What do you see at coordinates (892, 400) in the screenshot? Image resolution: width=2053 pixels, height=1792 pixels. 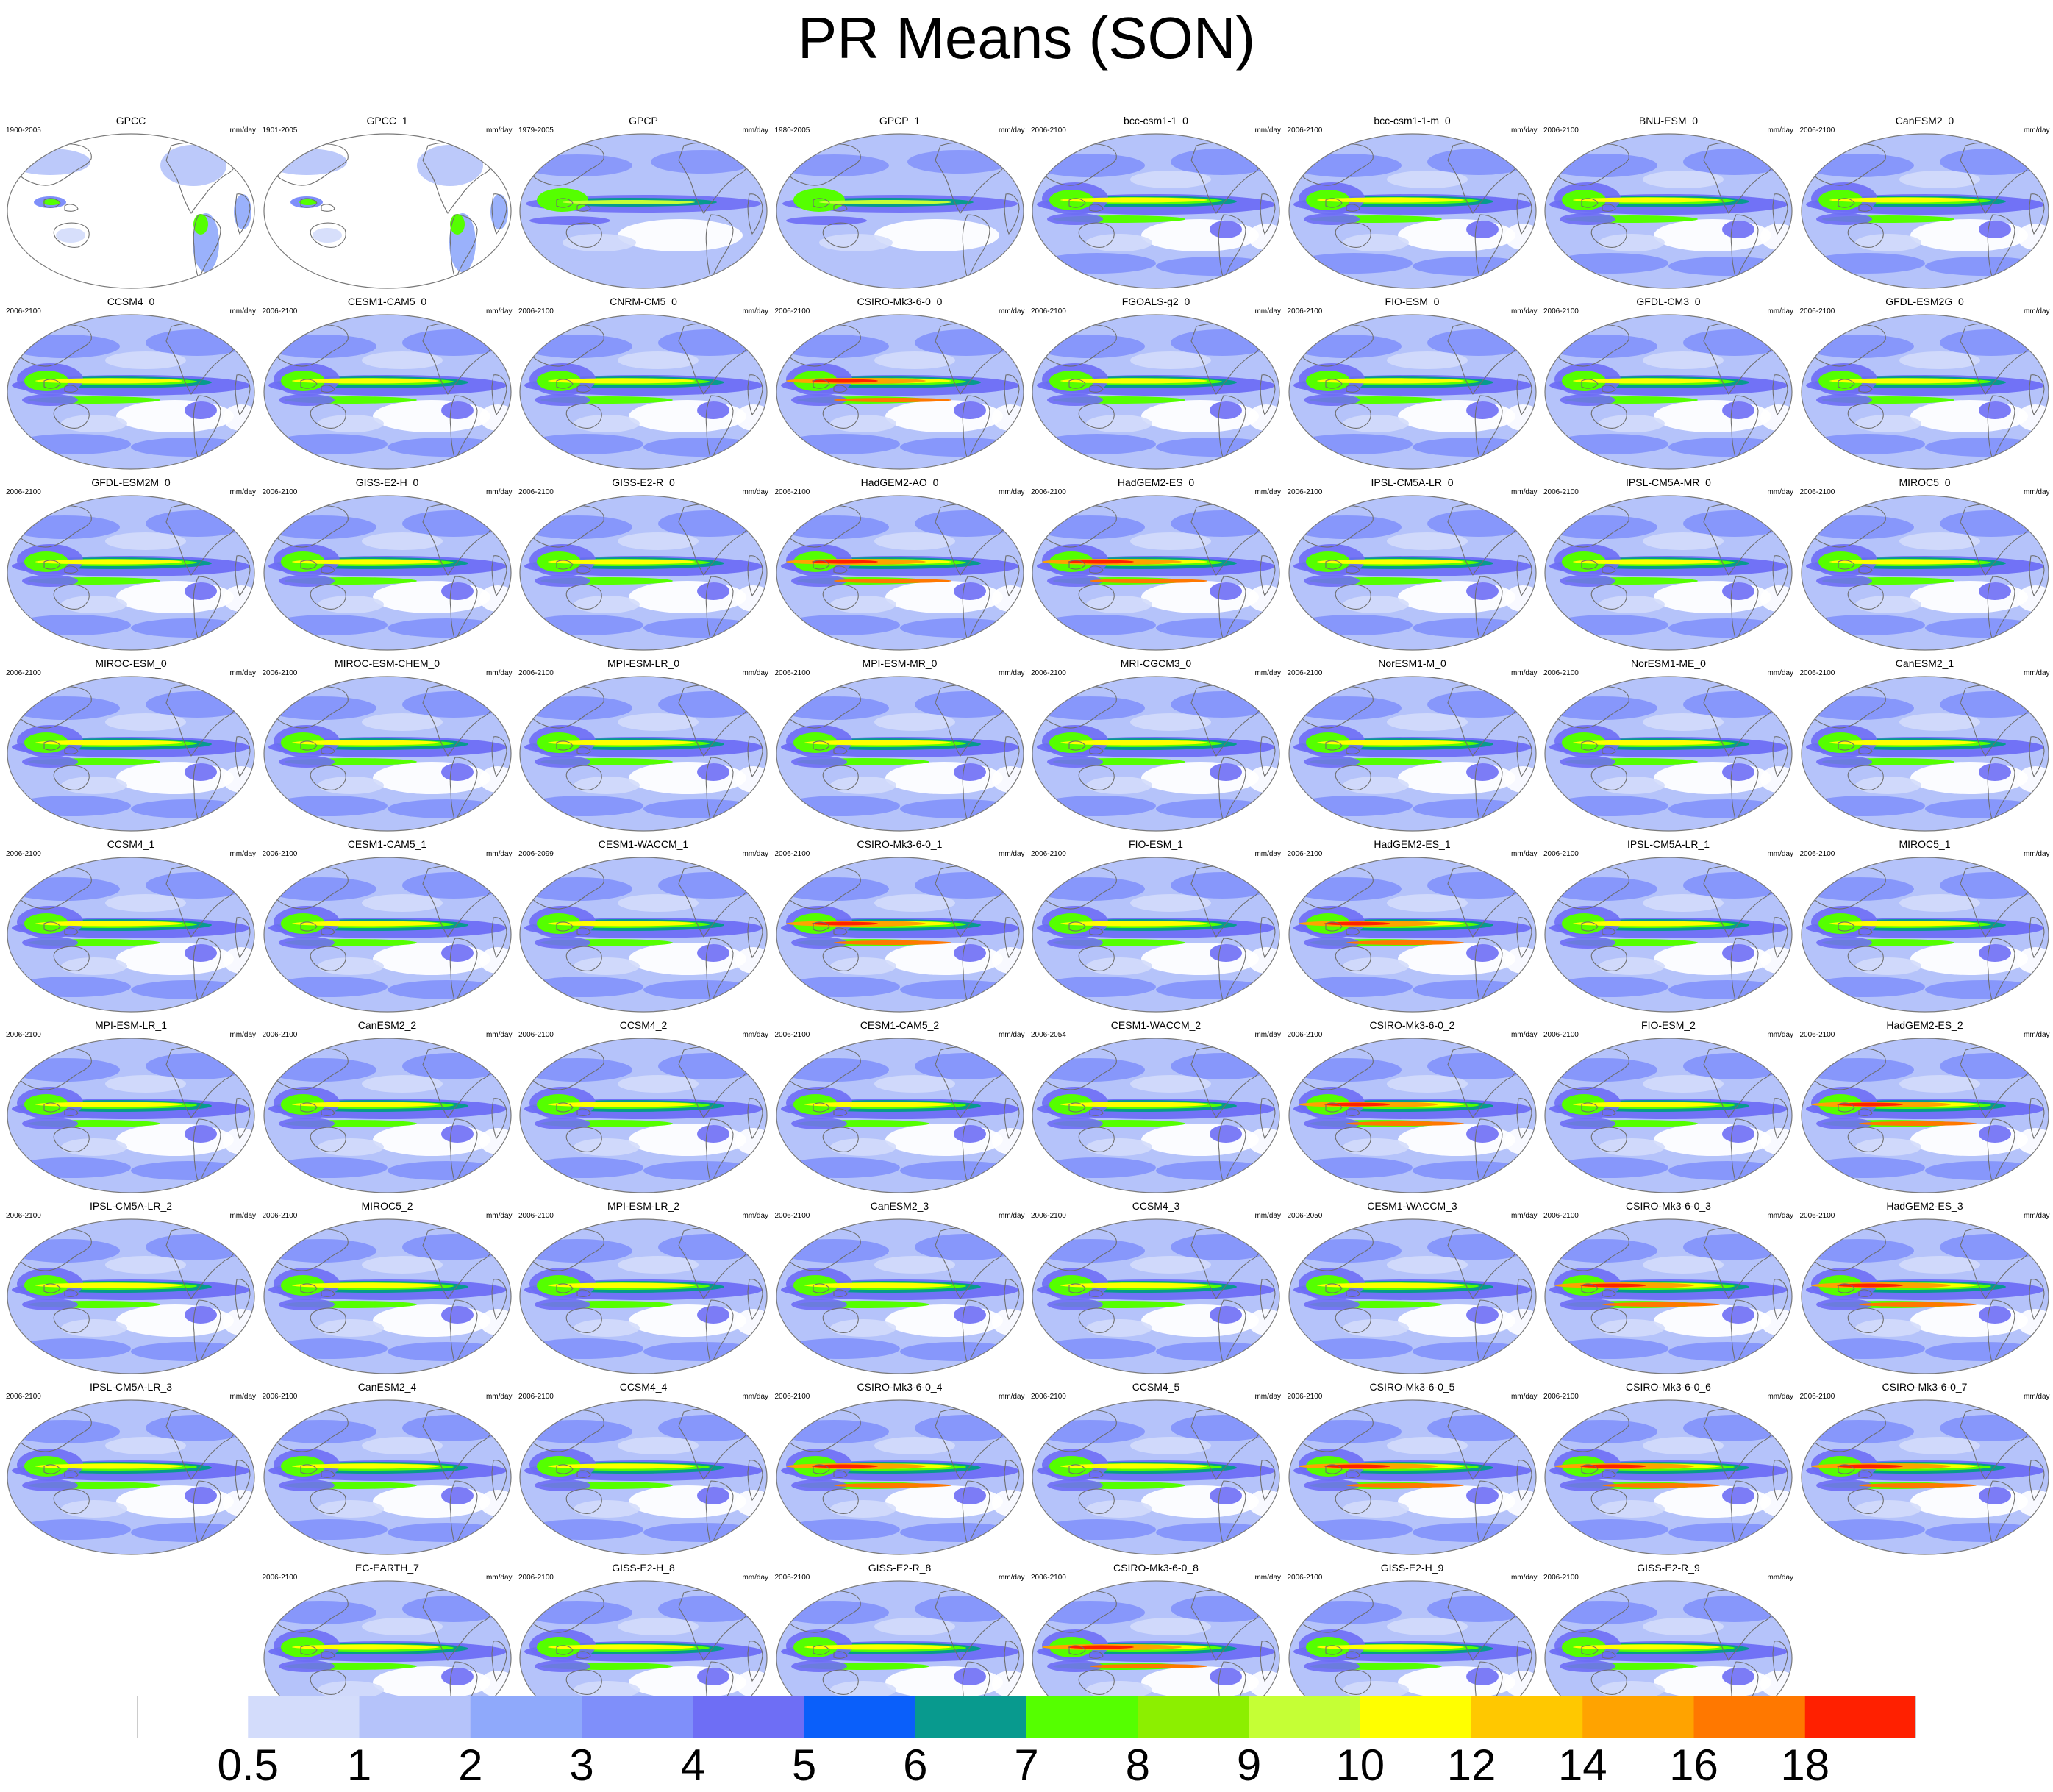 I see `precip-contour-high` at bounding box center [892, 400].